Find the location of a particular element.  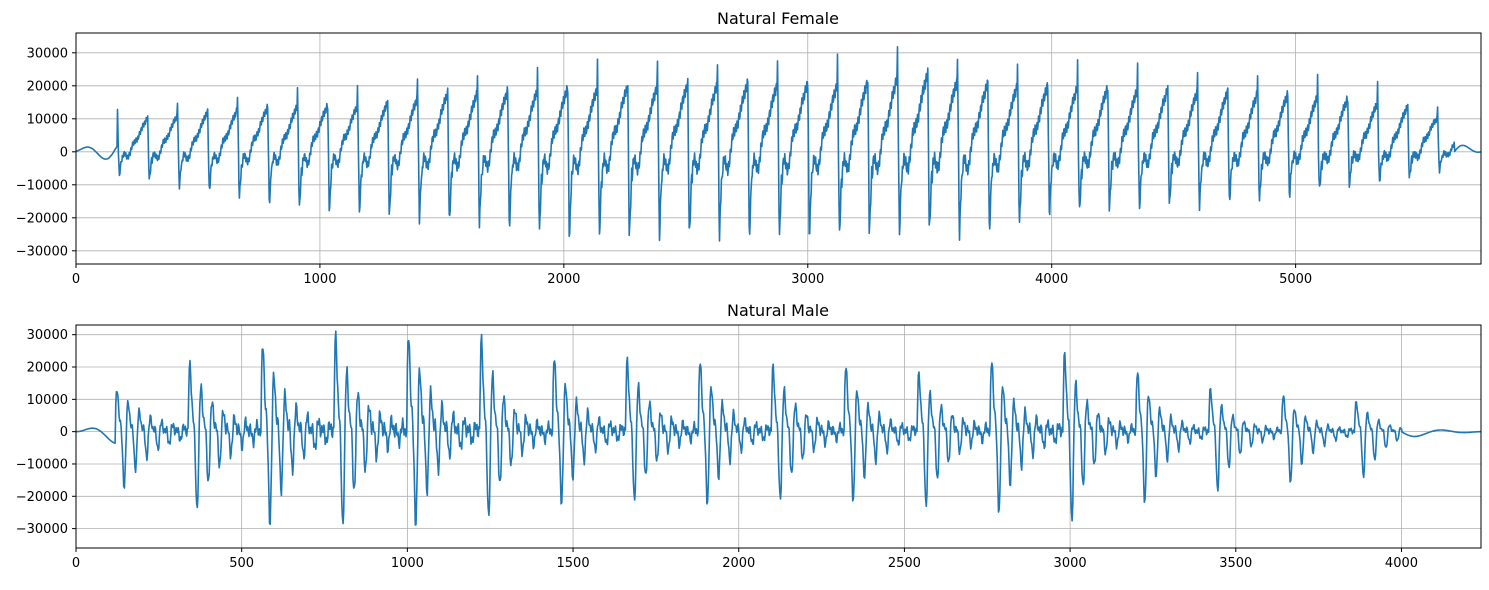

x-tick-label: 500 is located at coordinates (241, 563).